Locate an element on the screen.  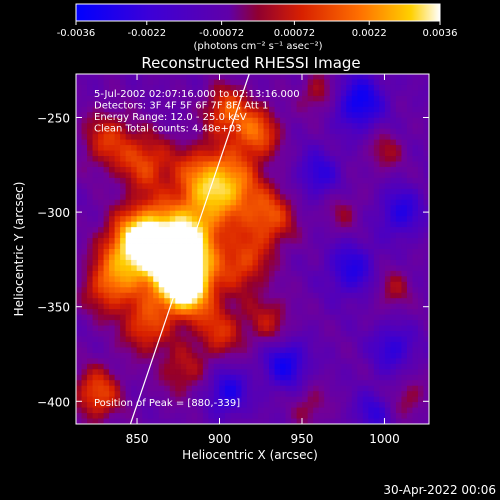
annotation-line: Energy Range: 12.0 - 25.0 keV is located at coordinates (170, 117).